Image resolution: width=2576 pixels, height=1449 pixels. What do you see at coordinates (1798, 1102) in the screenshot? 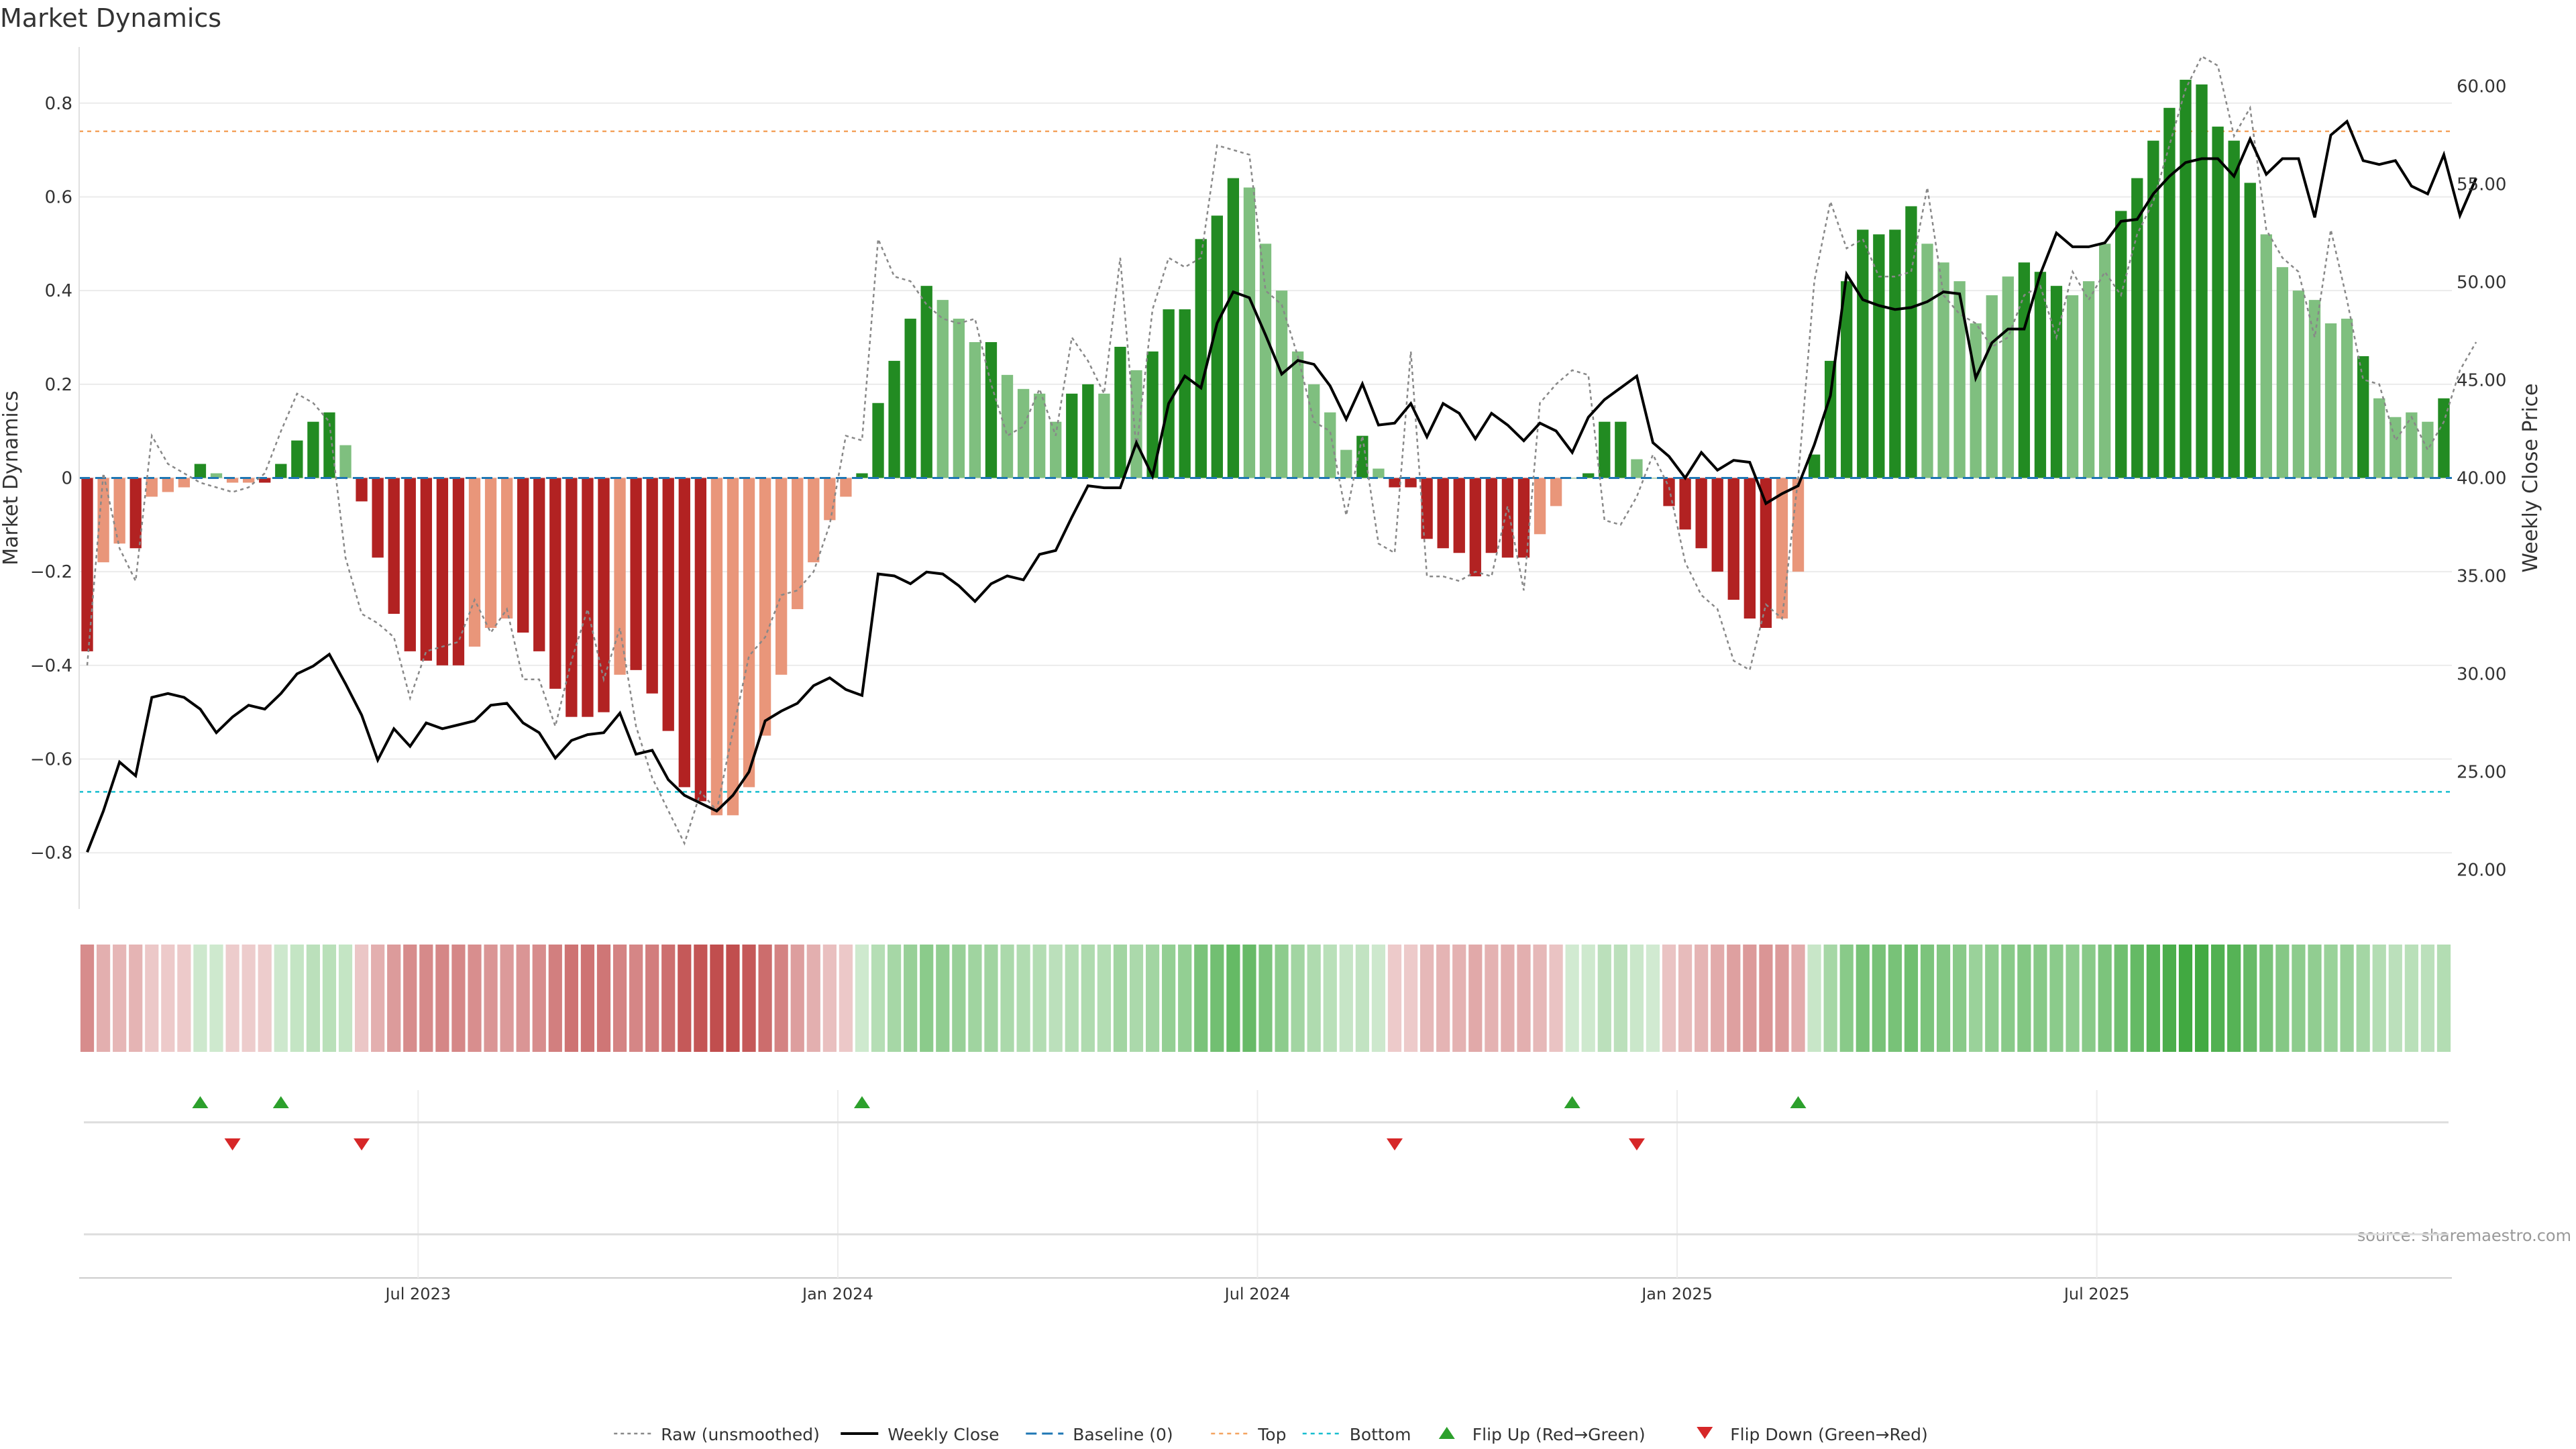
I see `flip-up-marker` at bounding box center [1798, 1102].